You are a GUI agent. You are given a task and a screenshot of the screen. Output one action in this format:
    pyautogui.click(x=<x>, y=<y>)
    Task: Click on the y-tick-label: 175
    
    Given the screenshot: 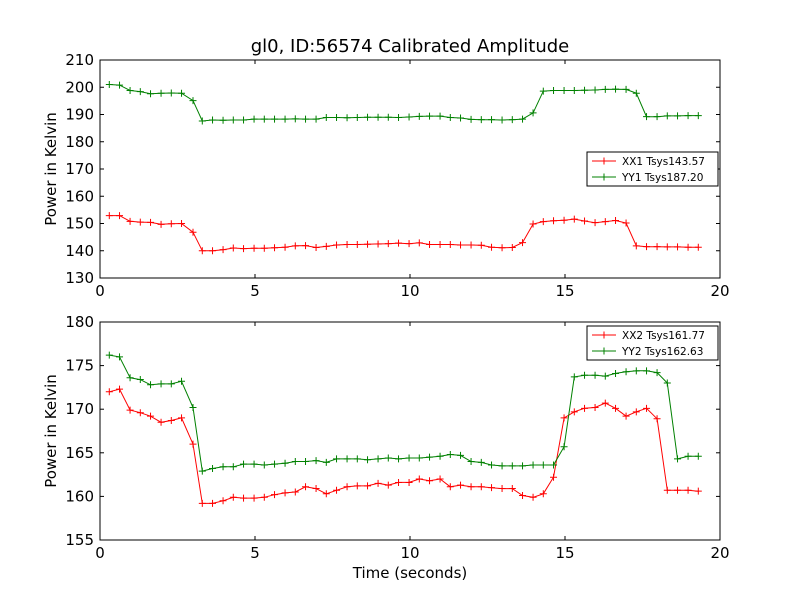 What is the action you would take?
    pyautogui.click(x=79, y=366)
    